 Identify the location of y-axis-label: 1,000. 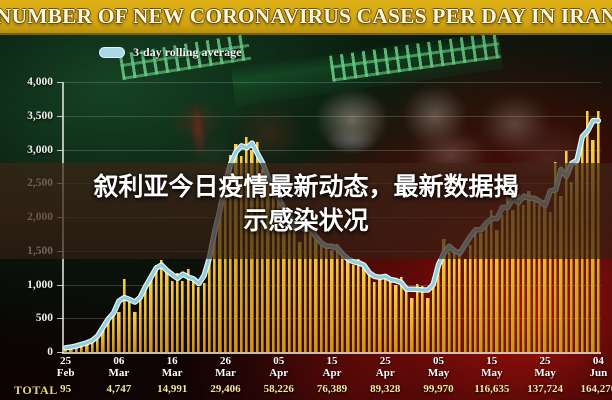
(40, 284).